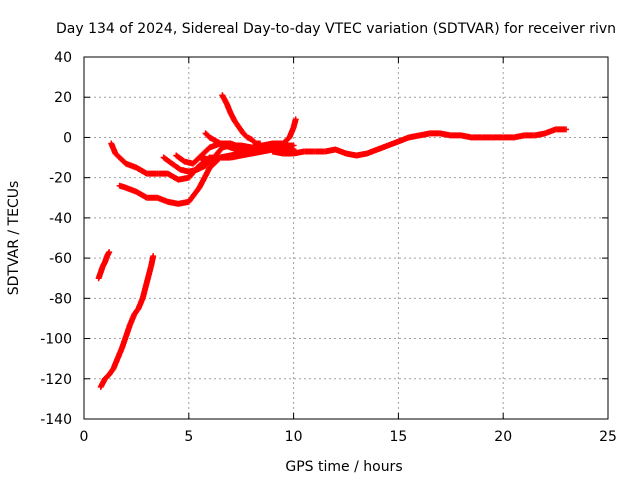 This screenshot has height=480, width=640. Describe the element at coordinates (56, 380) in the screenshot. I see `y-tick-label: -120` at that location.